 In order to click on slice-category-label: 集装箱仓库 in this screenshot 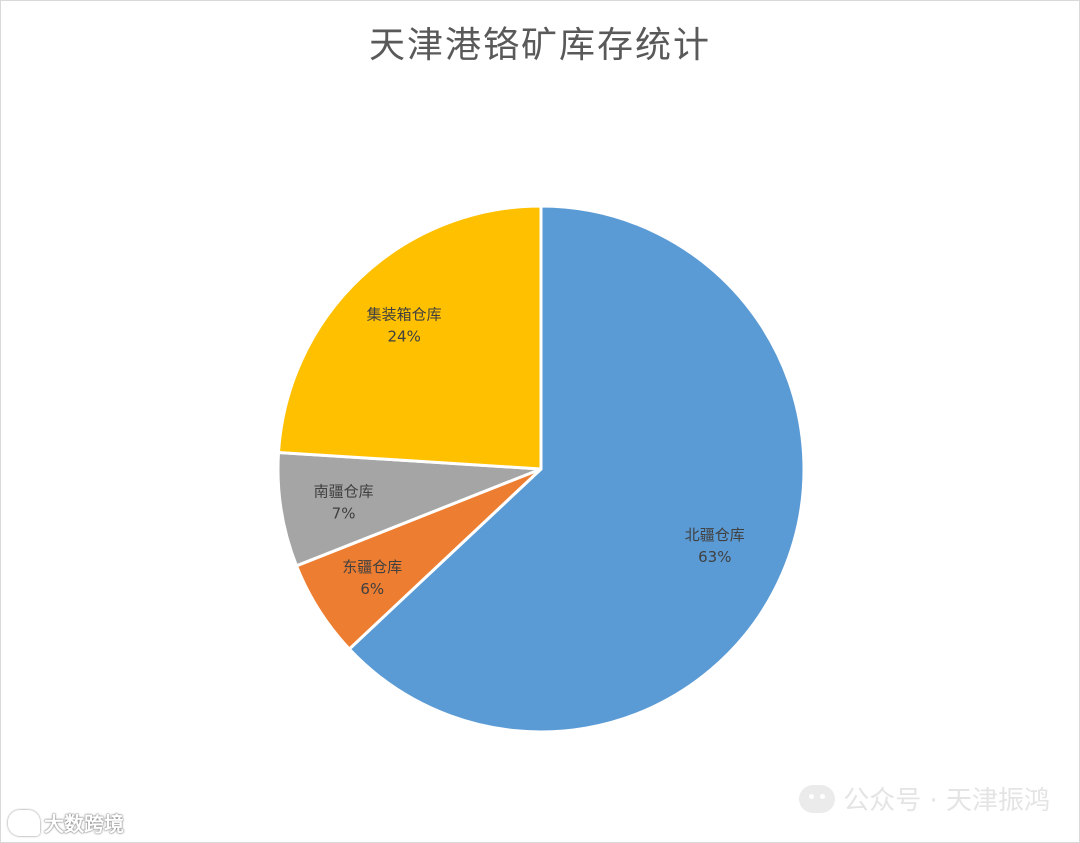, I will do `click(404, 314)`.